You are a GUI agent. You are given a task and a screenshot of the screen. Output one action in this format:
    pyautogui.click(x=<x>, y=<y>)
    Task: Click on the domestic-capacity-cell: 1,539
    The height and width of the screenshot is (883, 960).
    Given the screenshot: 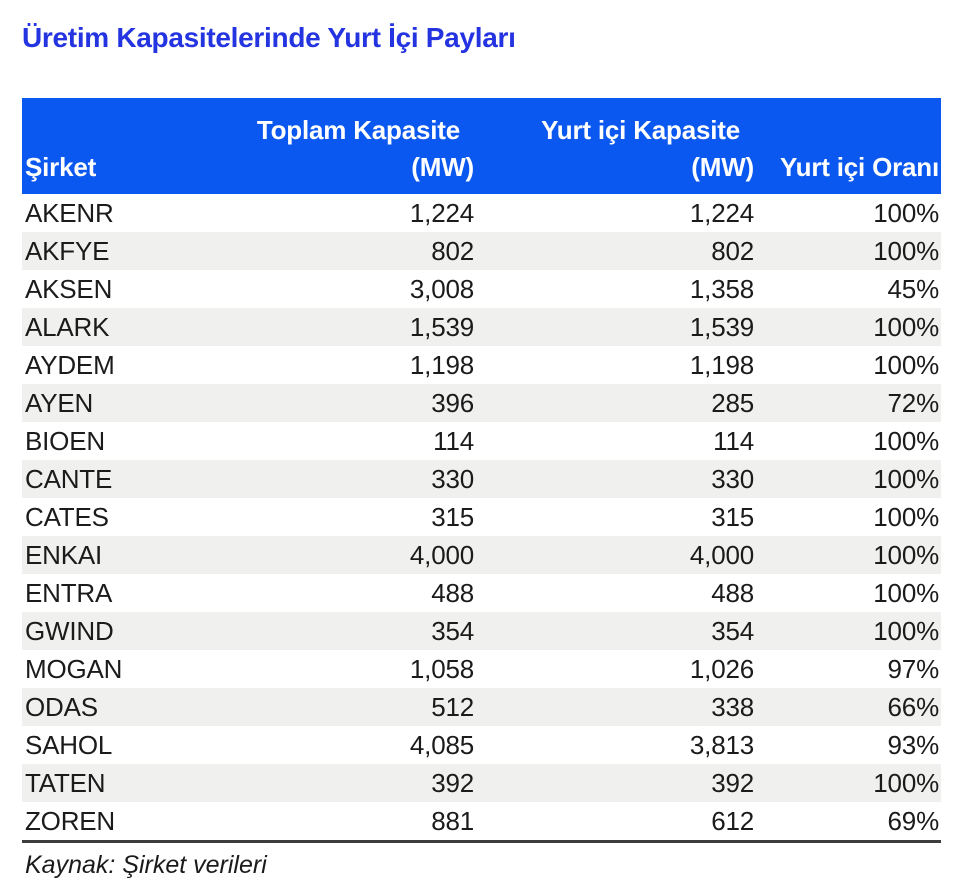 What is the action you would take?
    pyautogui.click(x=721, y=327)
    